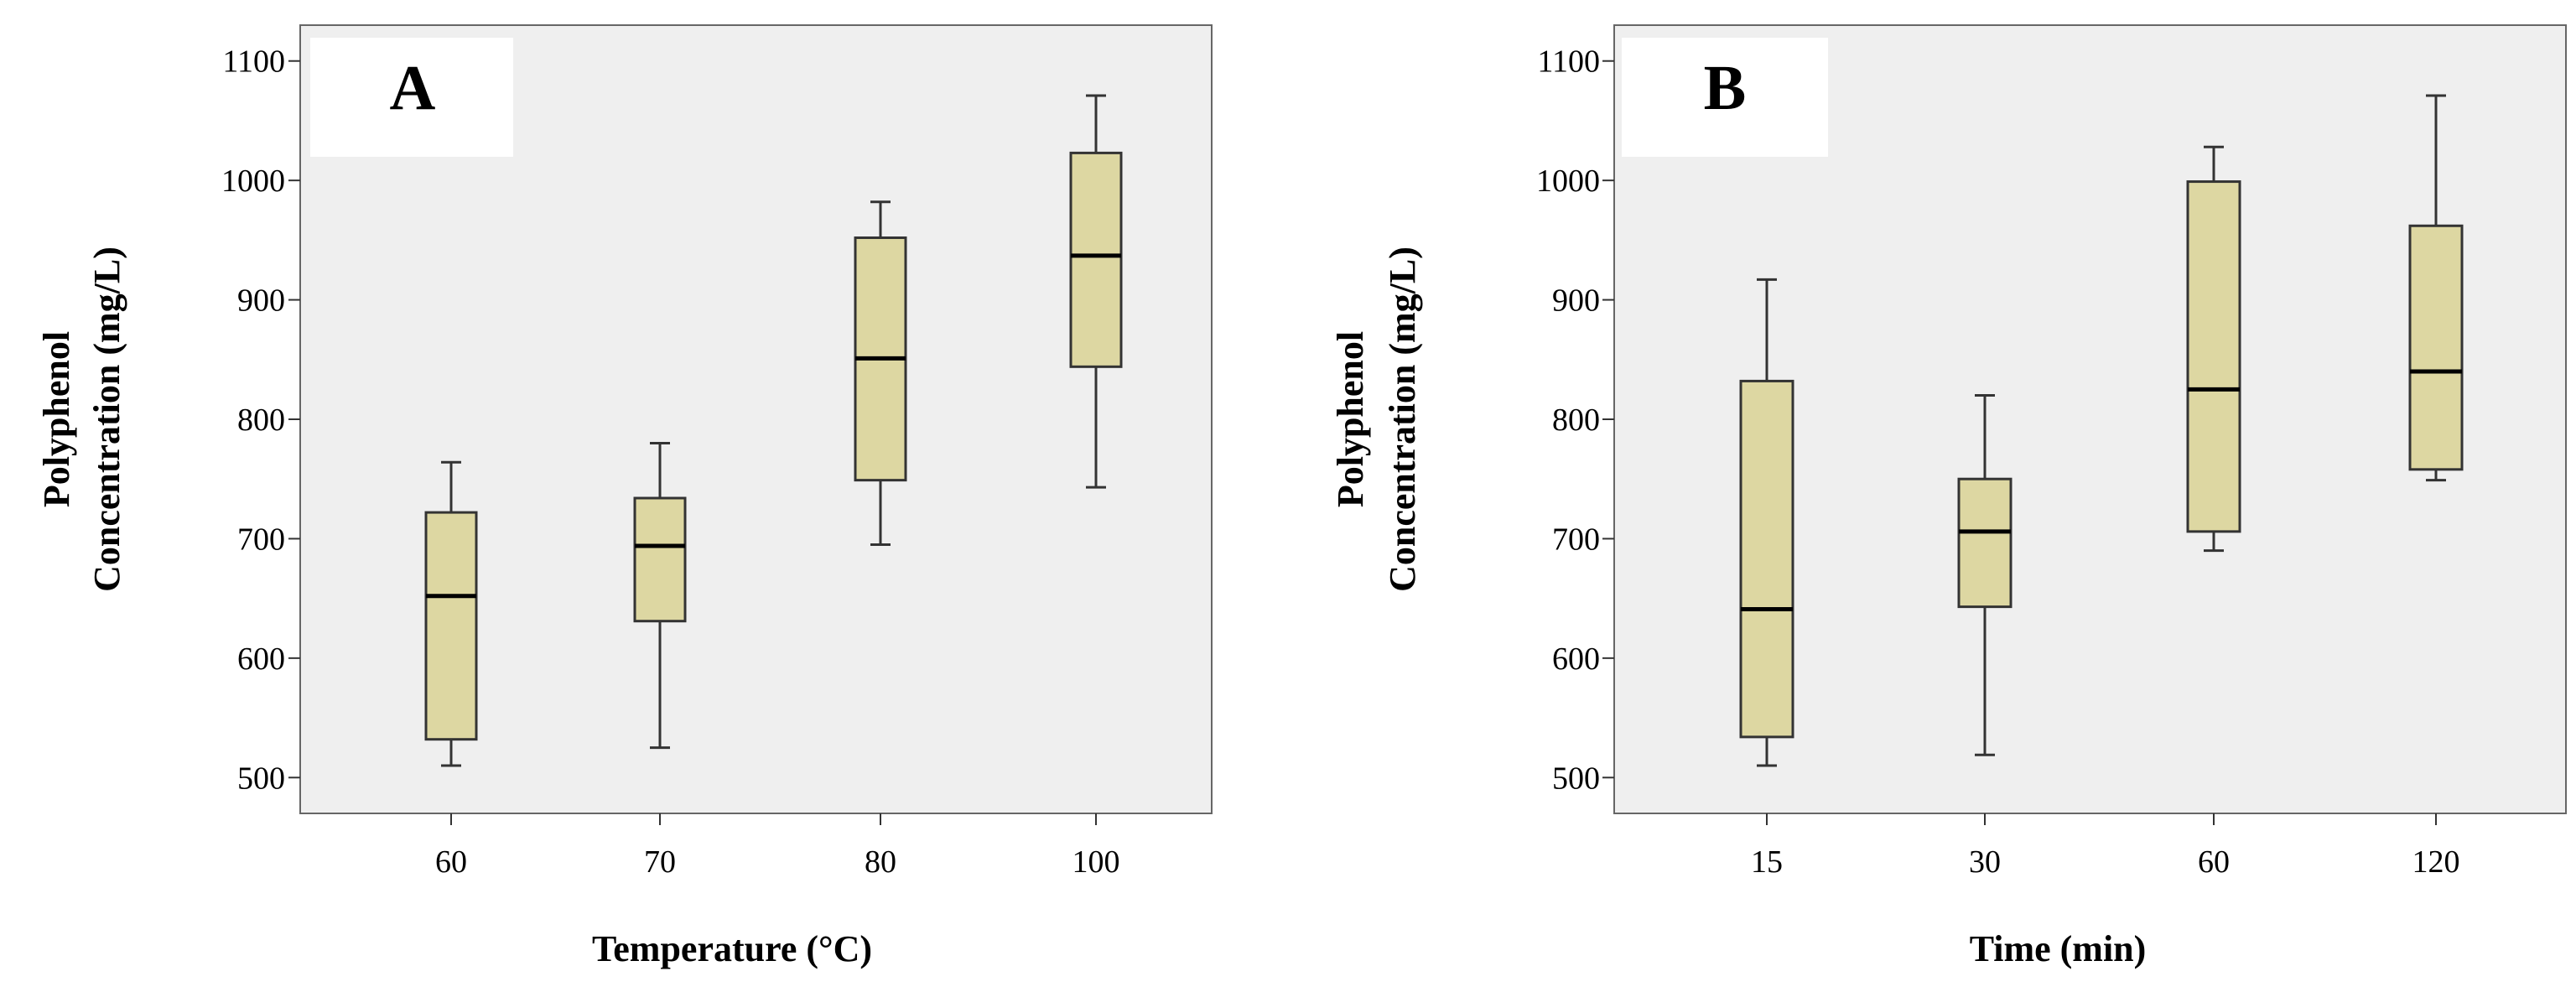 Image resolution: width=2576 pixels, height=992 pixels. I want to click on panel-label: B, so click(1725, 88).